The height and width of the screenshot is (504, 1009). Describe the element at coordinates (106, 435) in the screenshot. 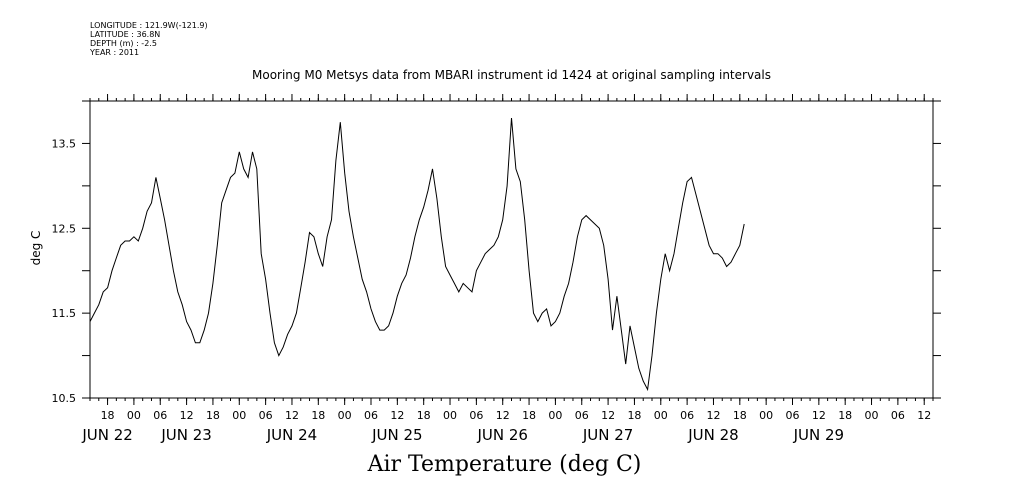

I see `x-day-label: JUN 22` at that location.